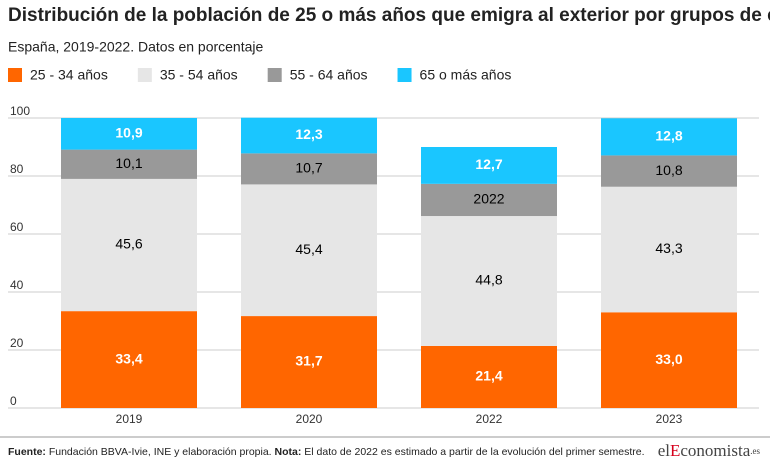 This screenshot has height=467, width=770. Describe the element at coordinates (17, 343) in the screenshot. I see `y-tick-label: 20` at that location.